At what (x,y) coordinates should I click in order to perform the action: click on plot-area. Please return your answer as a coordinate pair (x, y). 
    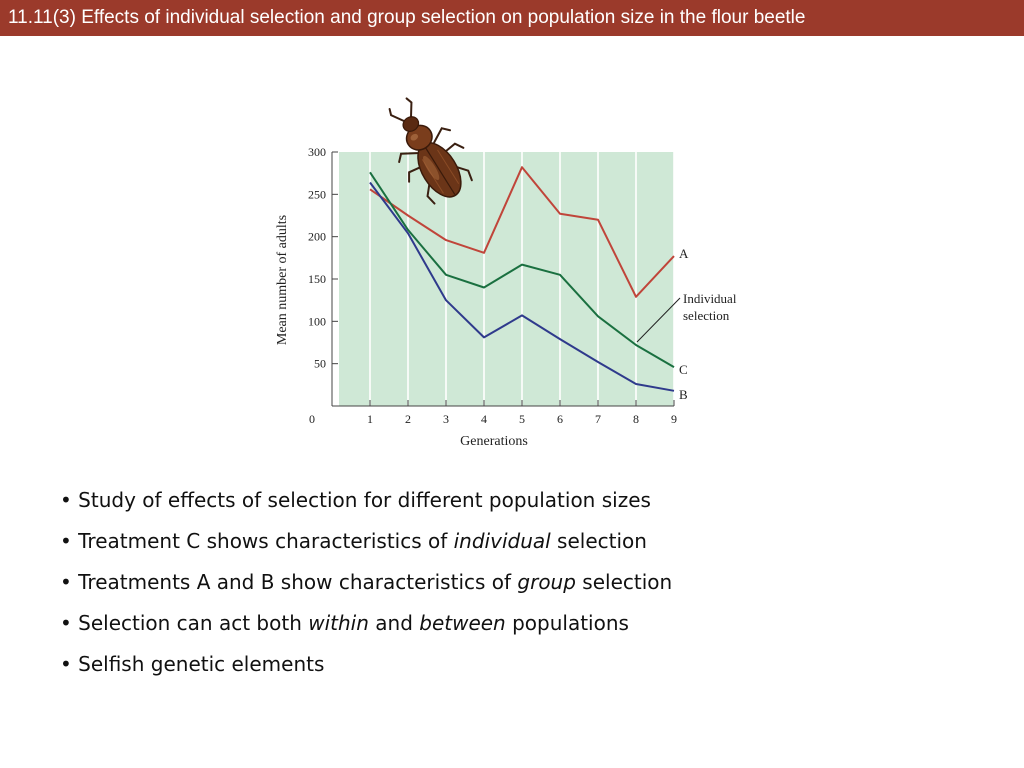
    Looking at the image, I should click on (506, 279).